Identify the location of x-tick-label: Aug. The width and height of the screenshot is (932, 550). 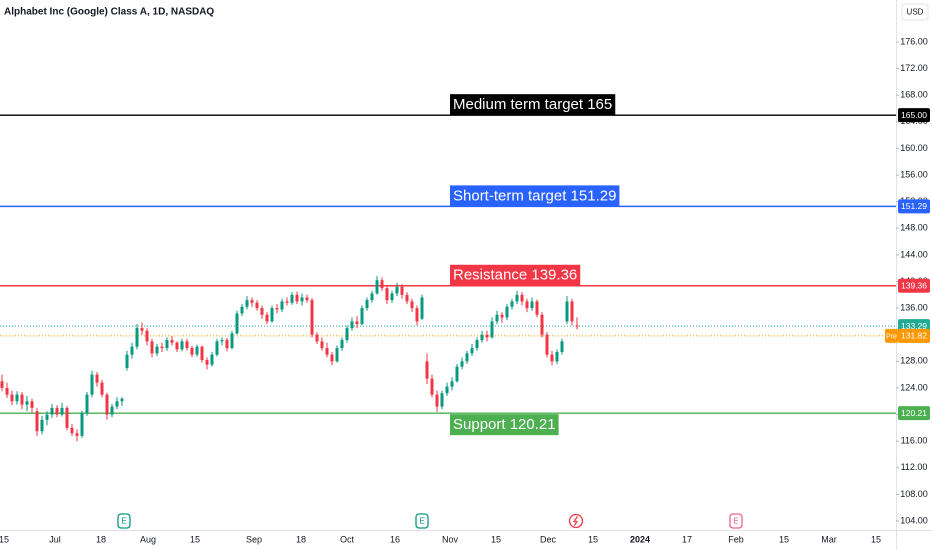
(148, 539).